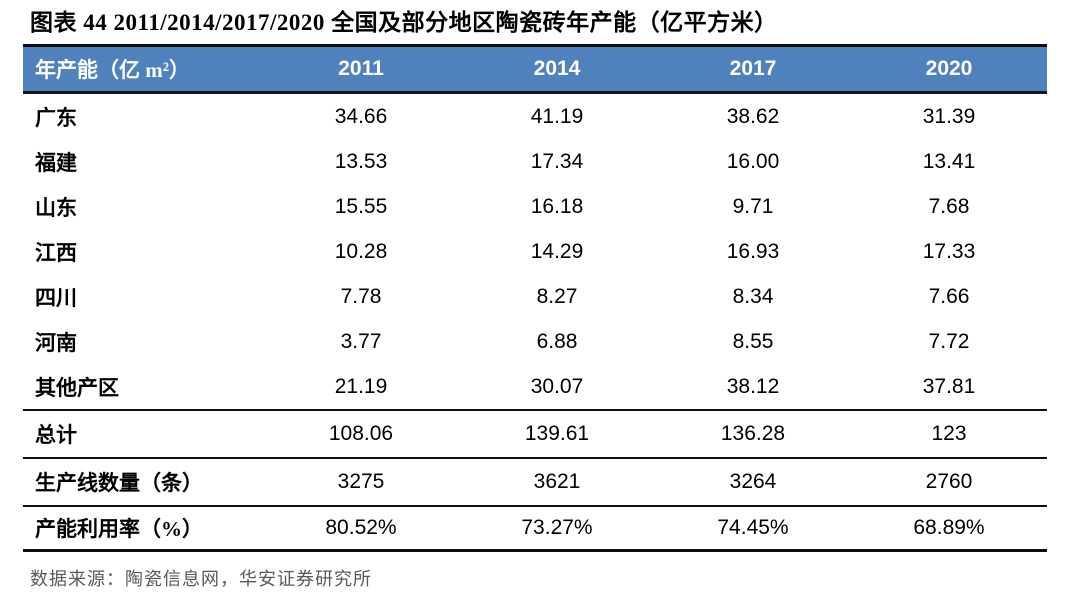  What do you see at coordinates (201, 579) in the screenshot?
I see `data-source-note: 数据来源：陶瓷信息网，华安证券研究所` at bounding box center [201, 579].